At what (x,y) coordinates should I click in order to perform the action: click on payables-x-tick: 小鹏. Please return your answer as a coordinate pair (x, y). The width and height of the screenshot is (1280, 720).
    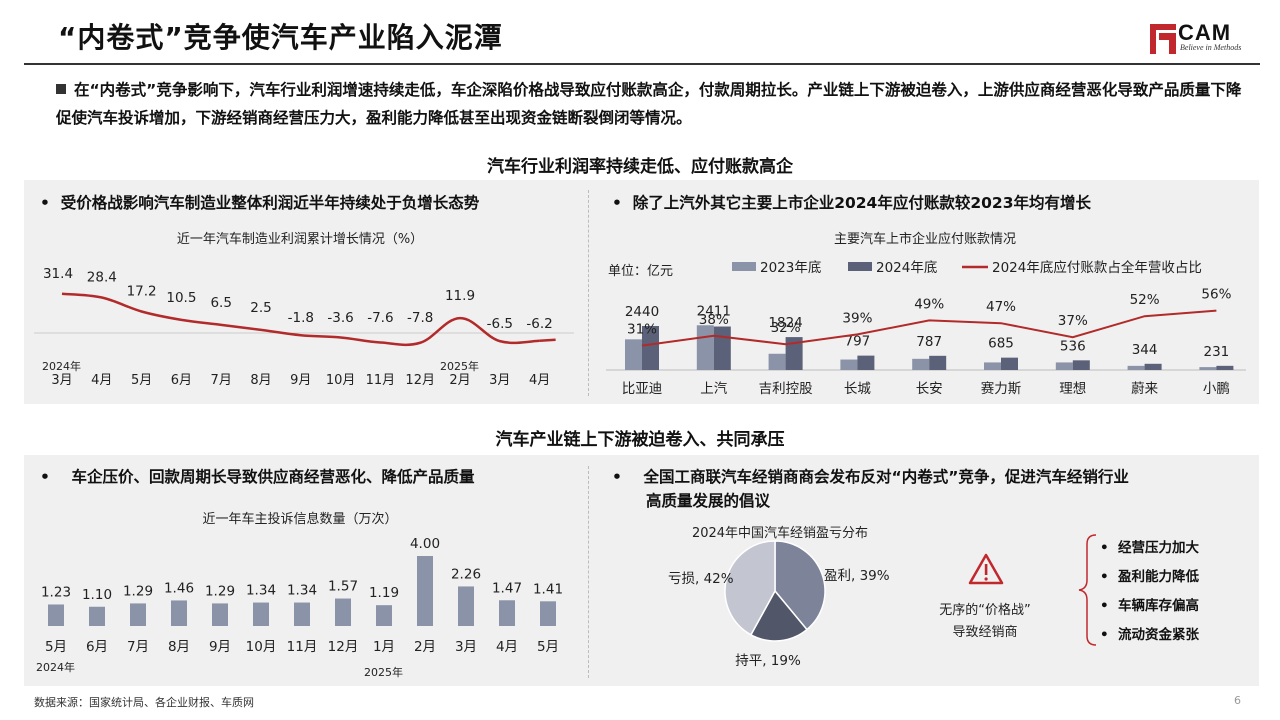
    Looking at the image, I should click on (1216, 389).